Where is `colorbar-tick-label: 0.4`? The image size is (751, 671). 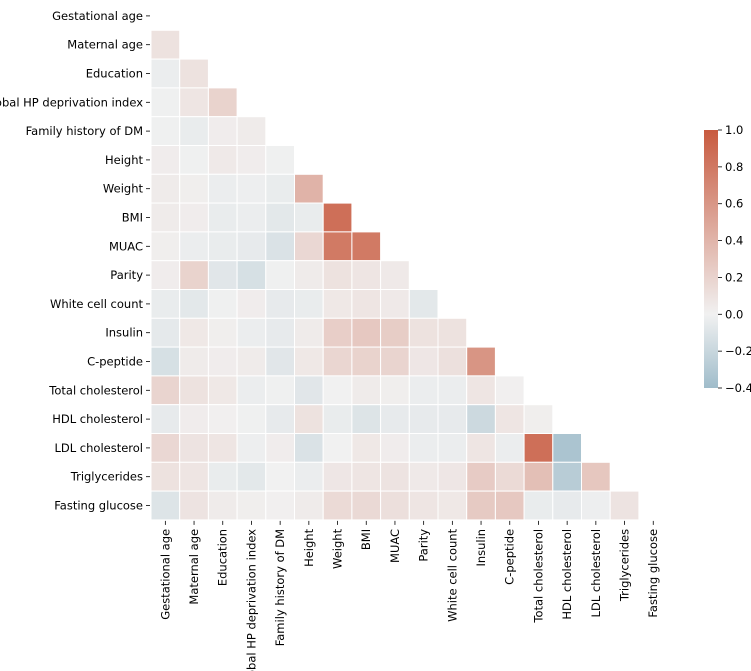
colorbar-tick-label: 0.4 is located at coordinates (734, 241).